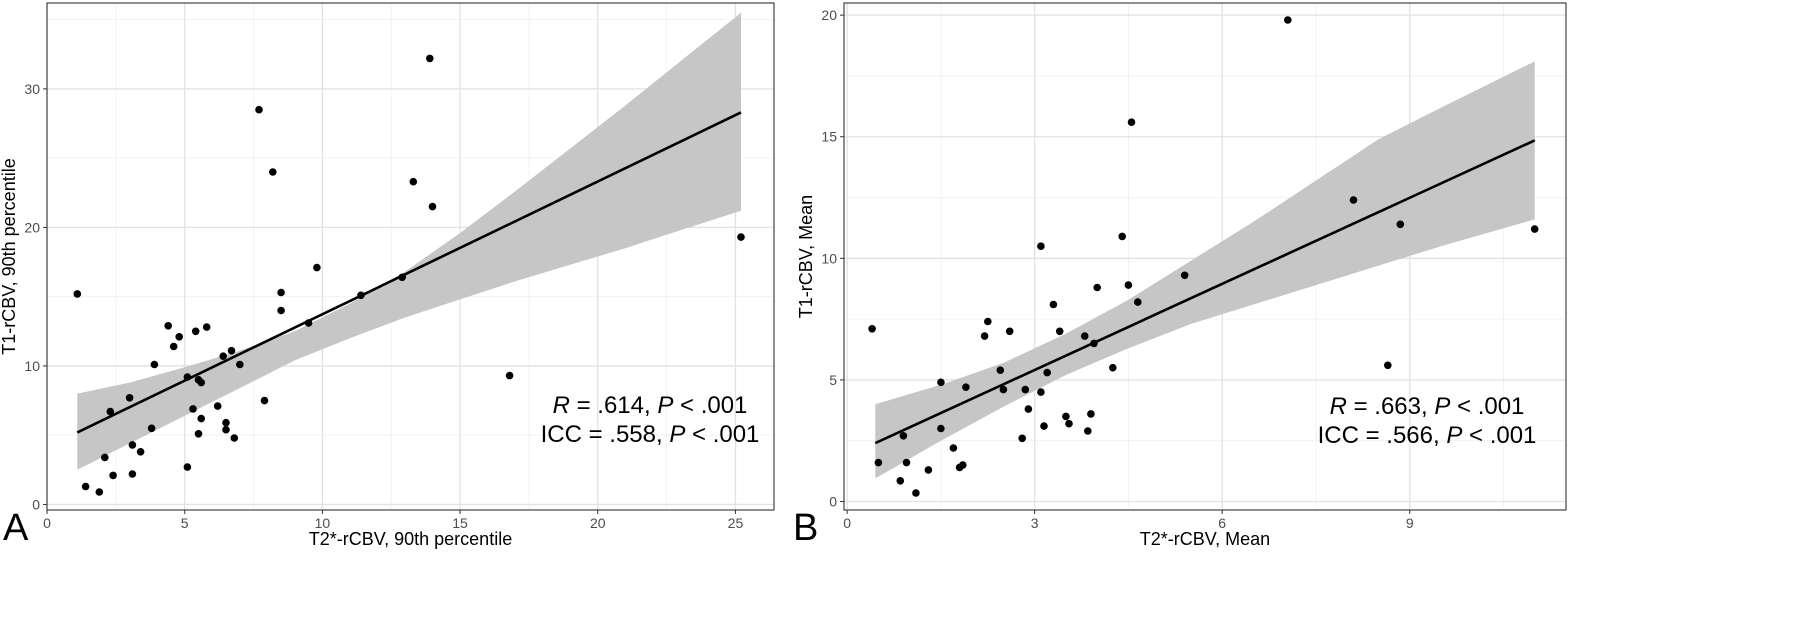 This screenshot has width=1800, height=631. What do you see at coordinates (806, 256) in the screenshot?
I see `y-axis-title: T1-rCBV, Mean` at bounding box center [806, 256].